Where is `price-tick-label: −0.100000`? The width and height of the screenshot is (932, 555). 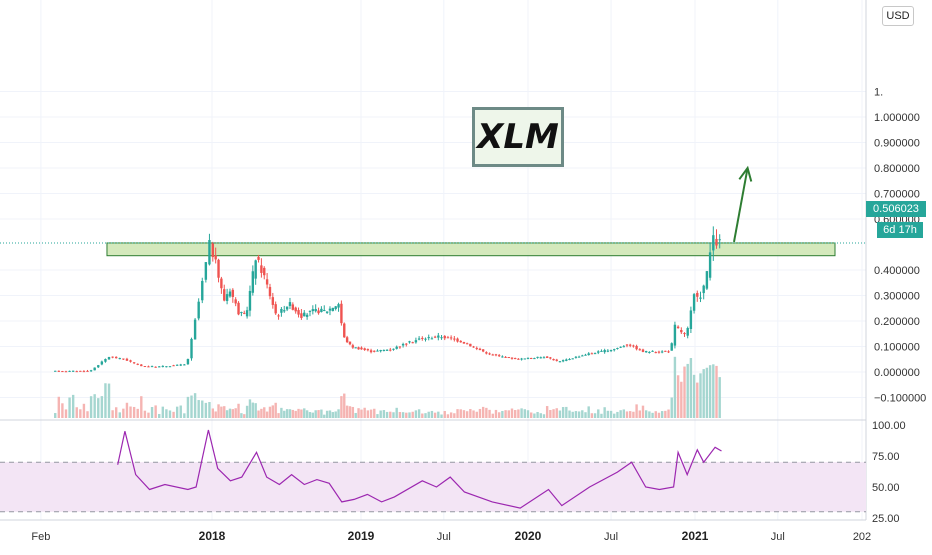
price-tick-label: −0.100000 is located at coordinates (900, 399).